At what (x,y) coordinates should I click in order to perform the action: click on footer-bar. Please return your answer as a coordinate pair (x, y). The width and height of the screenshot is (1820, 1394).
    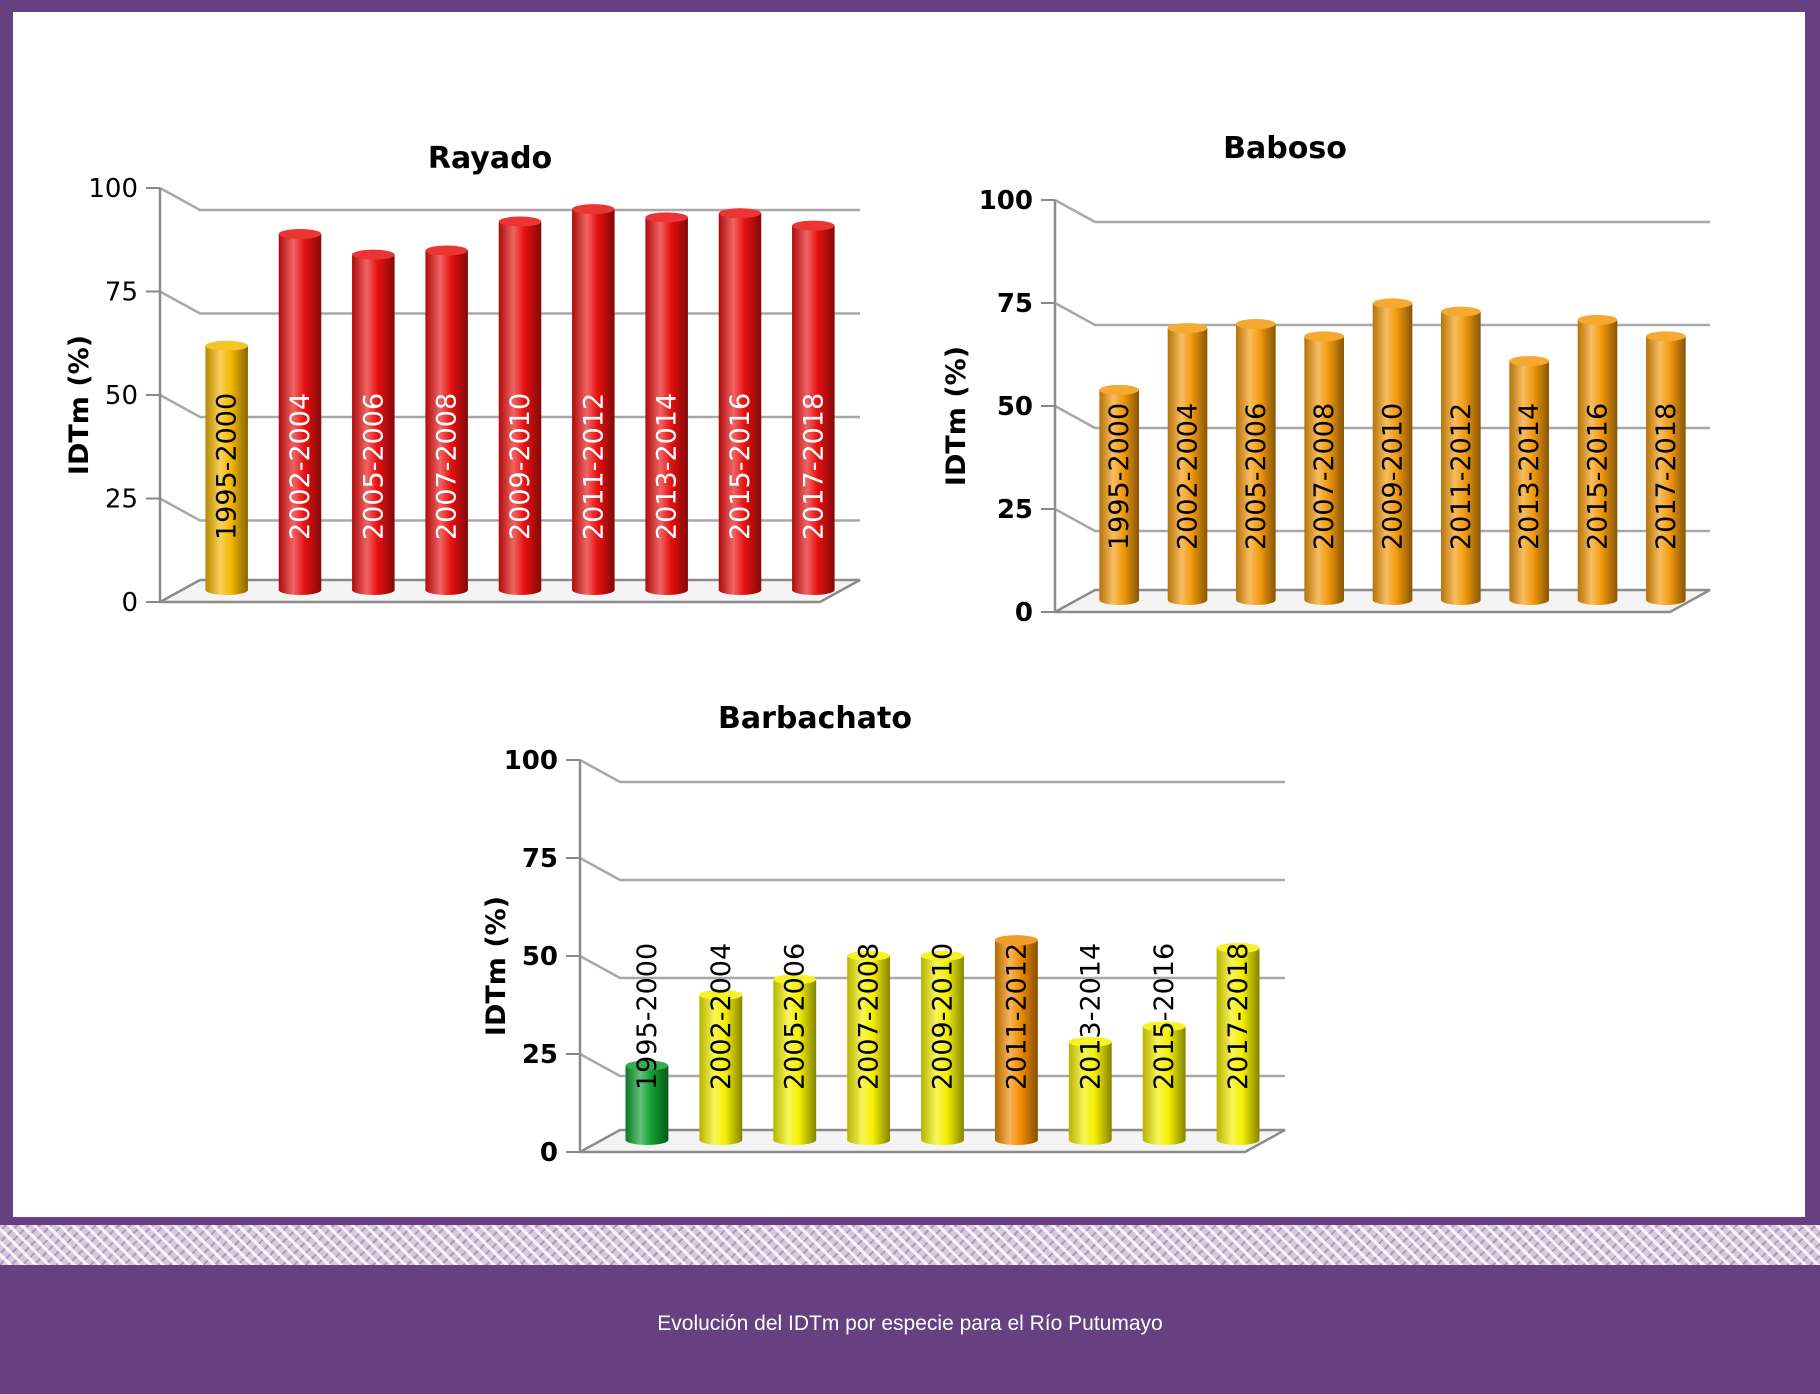
    Looking at the image, I should click on (910, 1329).